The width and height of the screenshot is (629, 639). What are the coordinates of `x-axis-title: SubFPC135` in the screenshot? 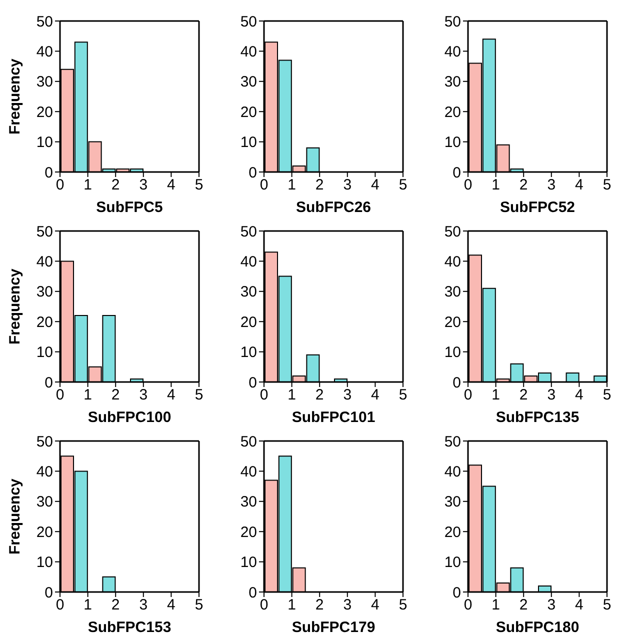 It's located at (538, 417).